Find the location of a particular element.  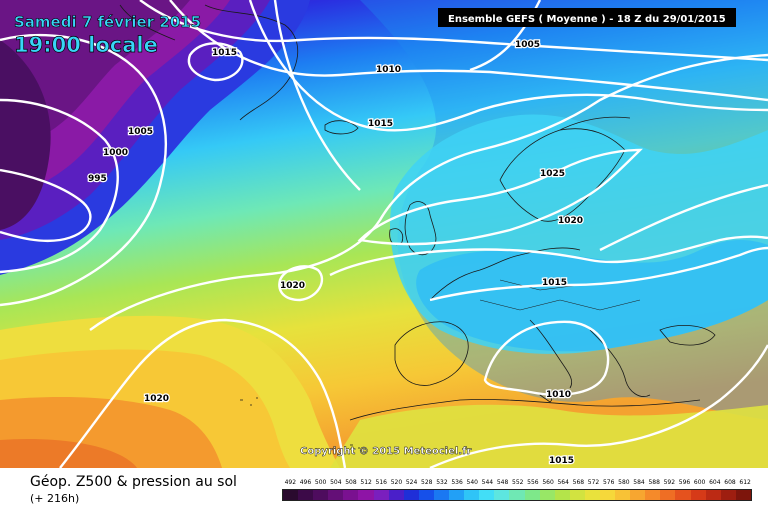

scale-tick-label: 572 is located at coordinates (593, 482).